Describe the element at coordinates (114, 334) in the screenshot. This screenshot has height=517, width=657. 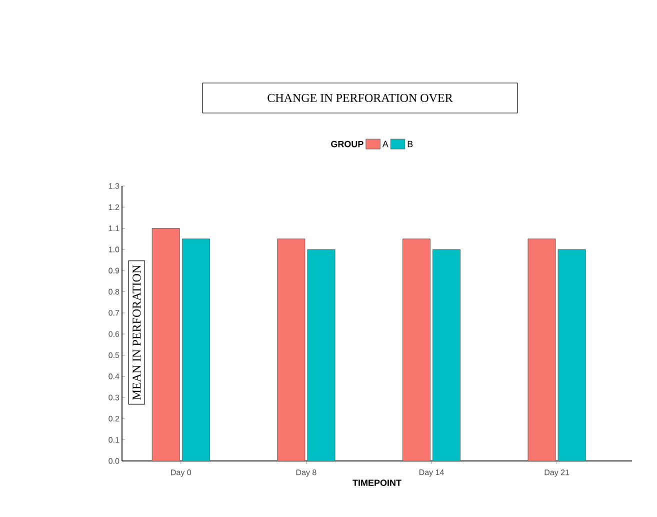
I see `y-tick-label: 0.6` at that location.